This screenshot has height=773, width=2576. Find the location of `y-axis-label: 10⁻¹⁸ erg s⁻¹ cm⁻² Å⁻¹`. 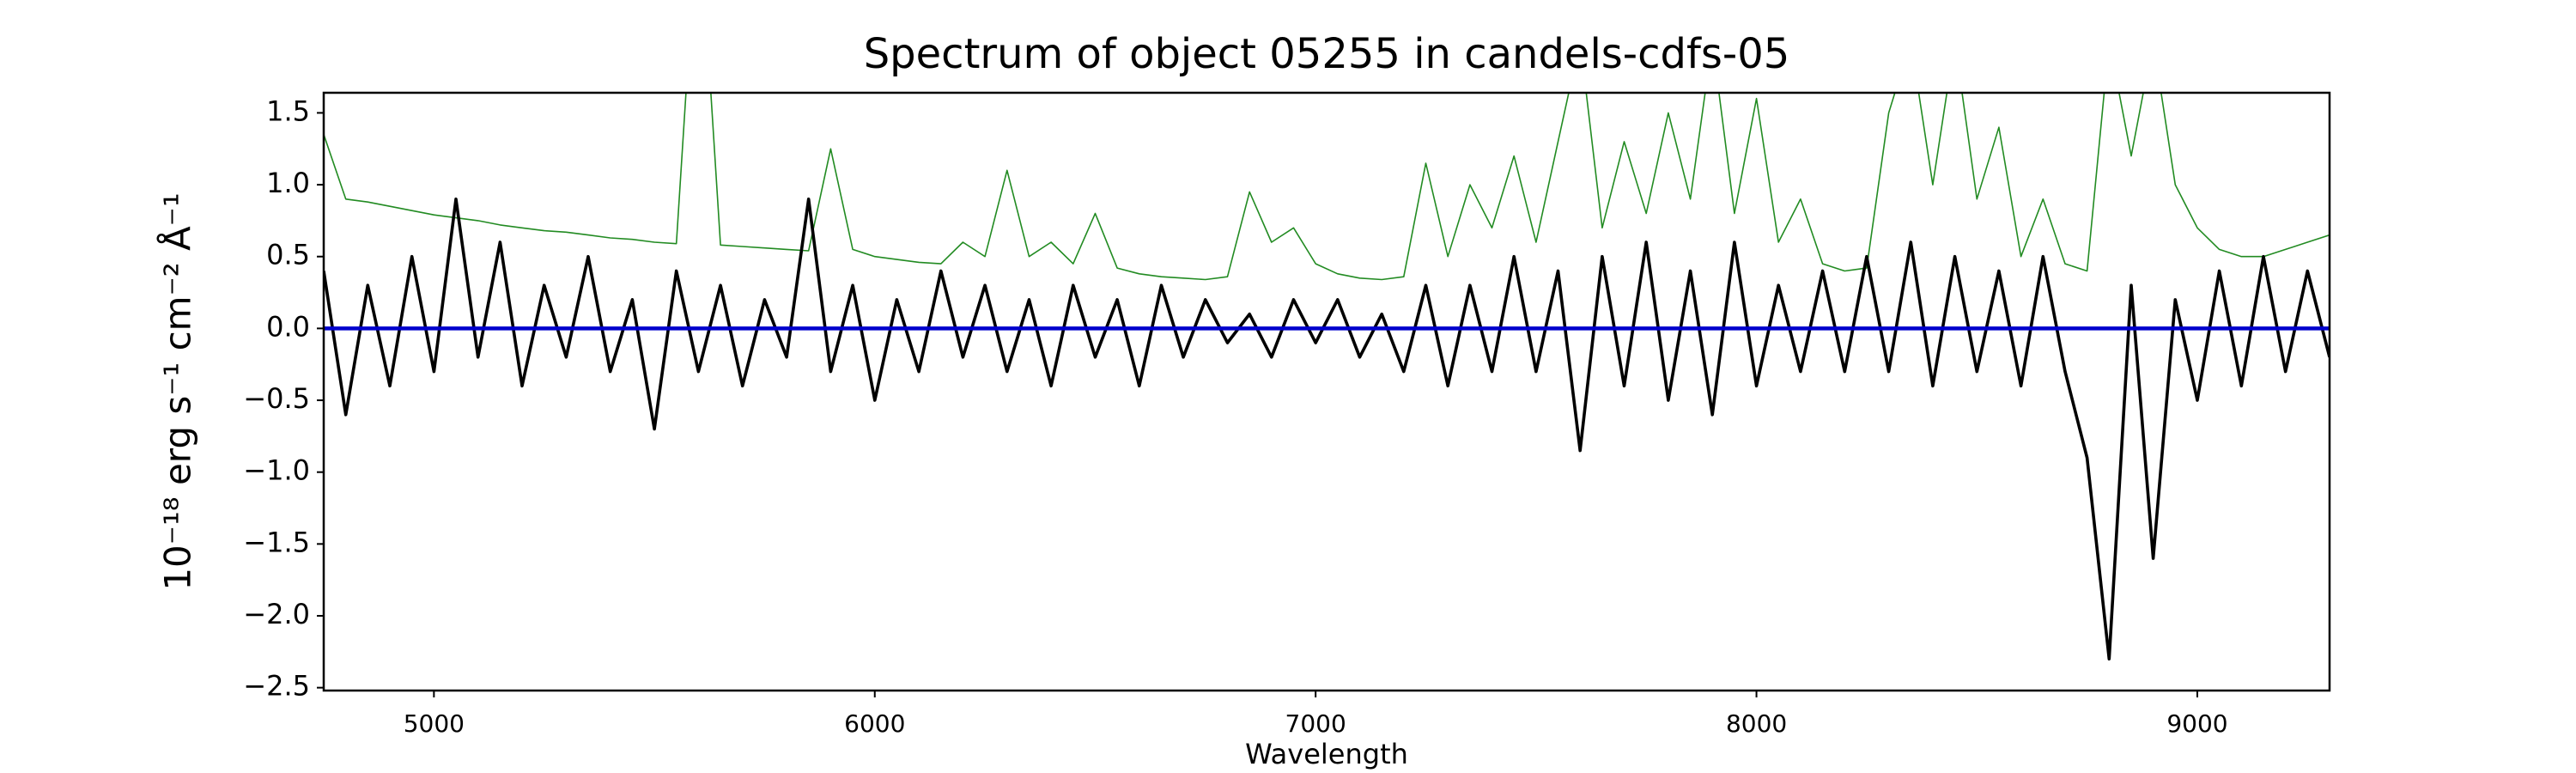

y-axis-label: 10⁻¹⁸ erg s⁻¹ cm⁻² Å⁻¹ is located at coordinates (177, 391).